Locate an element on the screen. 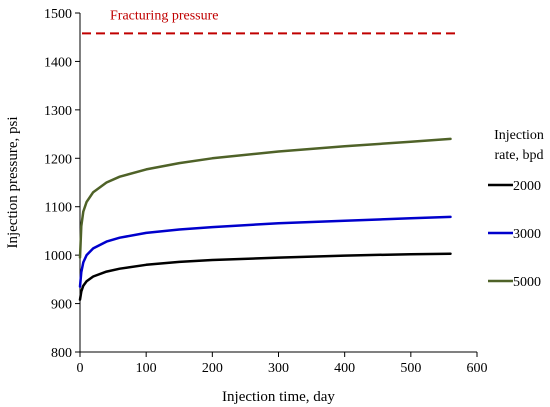  x-tick-label: 100 is located at coordinates (146, 368).